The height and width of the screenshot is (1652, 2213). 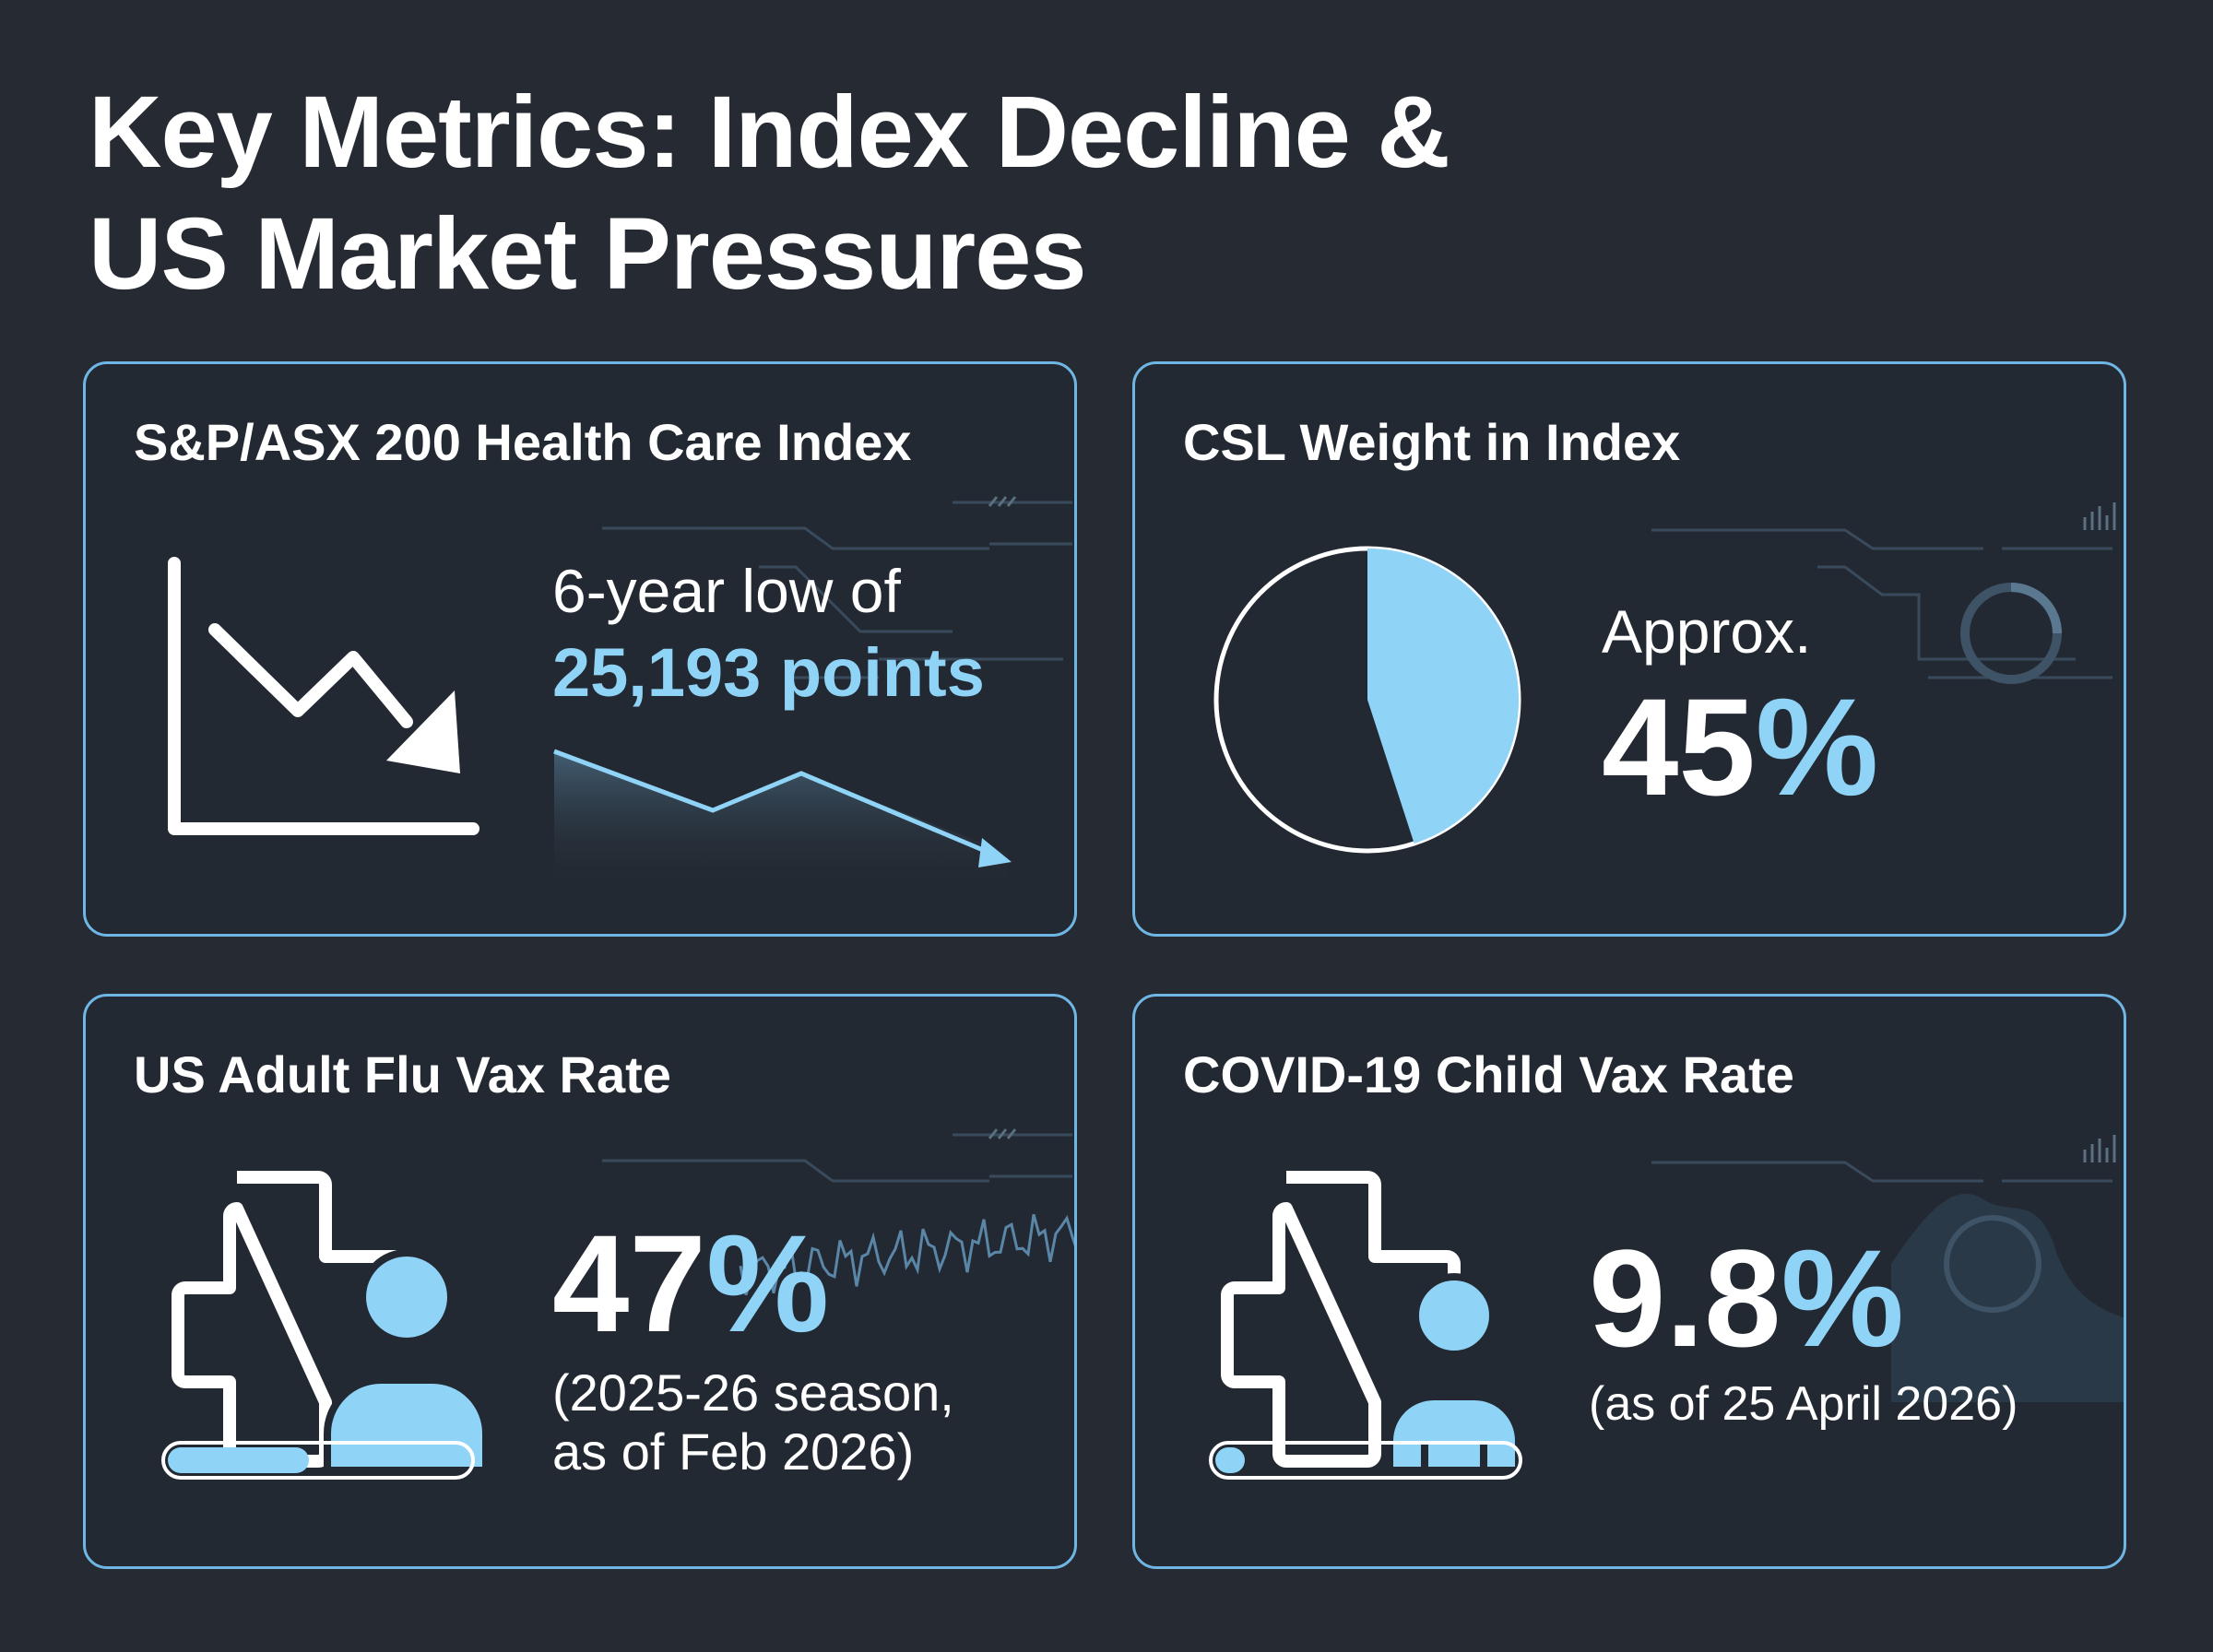 What do you see at coordinates (323, 696) in the screenshot?
I see `declining-chart-icon` at bounding box center [323, 696].